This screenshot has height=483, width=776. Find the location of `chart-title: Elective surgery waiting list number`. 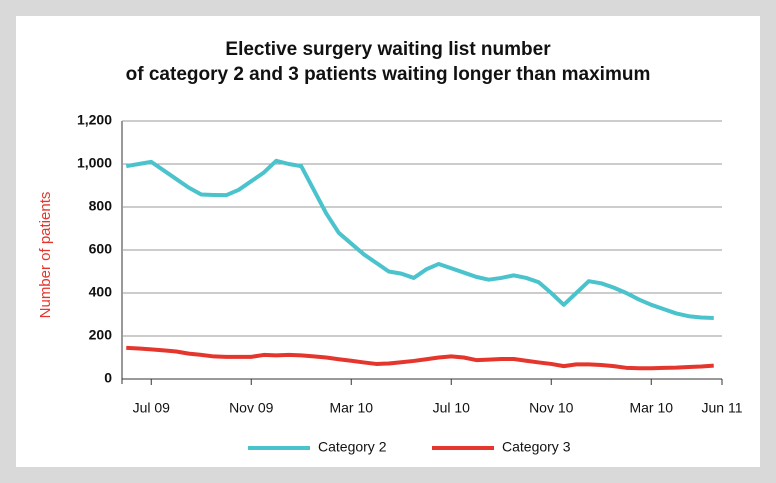

chart-title: Elective surgery waiting list number is located at coordinates (388, 49).